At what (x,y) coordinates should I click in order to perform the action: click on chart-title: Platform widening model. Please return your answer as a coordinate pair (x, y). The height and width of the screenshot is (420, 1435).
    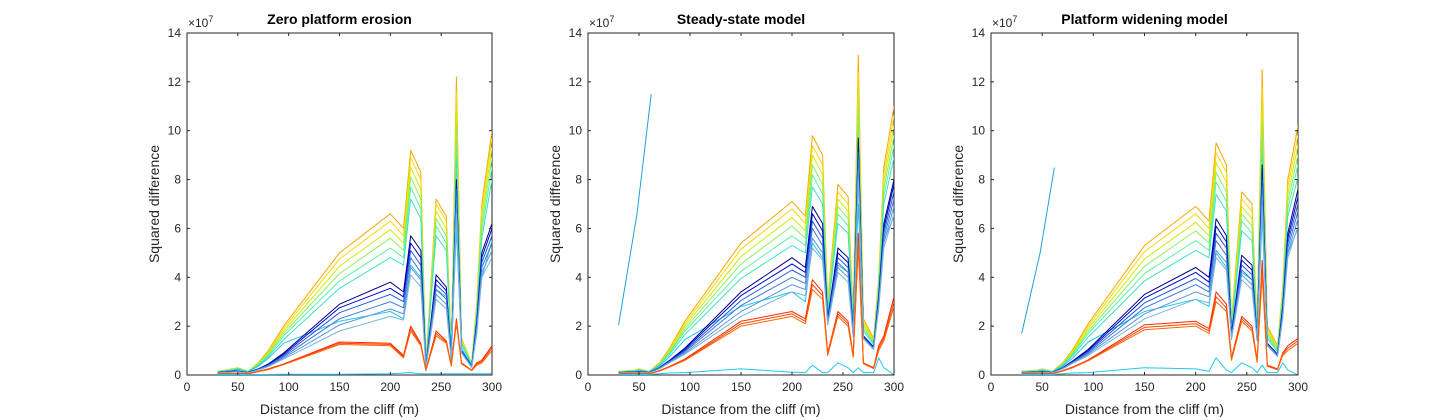
    Looking at the image, I should click on (1144, 19).